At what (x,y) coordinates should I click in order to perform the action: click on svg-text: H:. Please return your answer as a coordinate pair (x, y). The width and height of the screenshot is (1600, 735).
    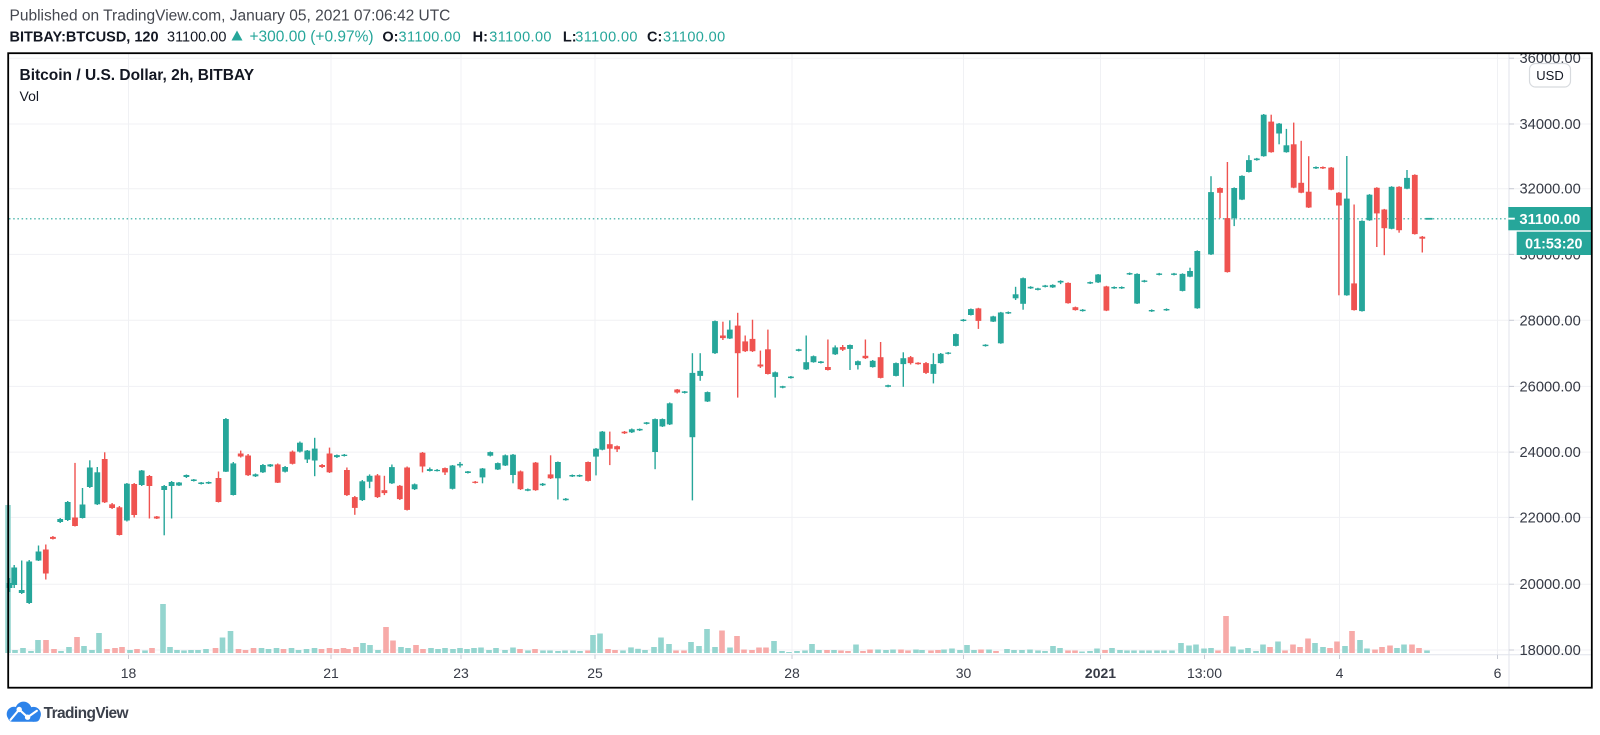
    Looking at the image, I should click on (480, 38).